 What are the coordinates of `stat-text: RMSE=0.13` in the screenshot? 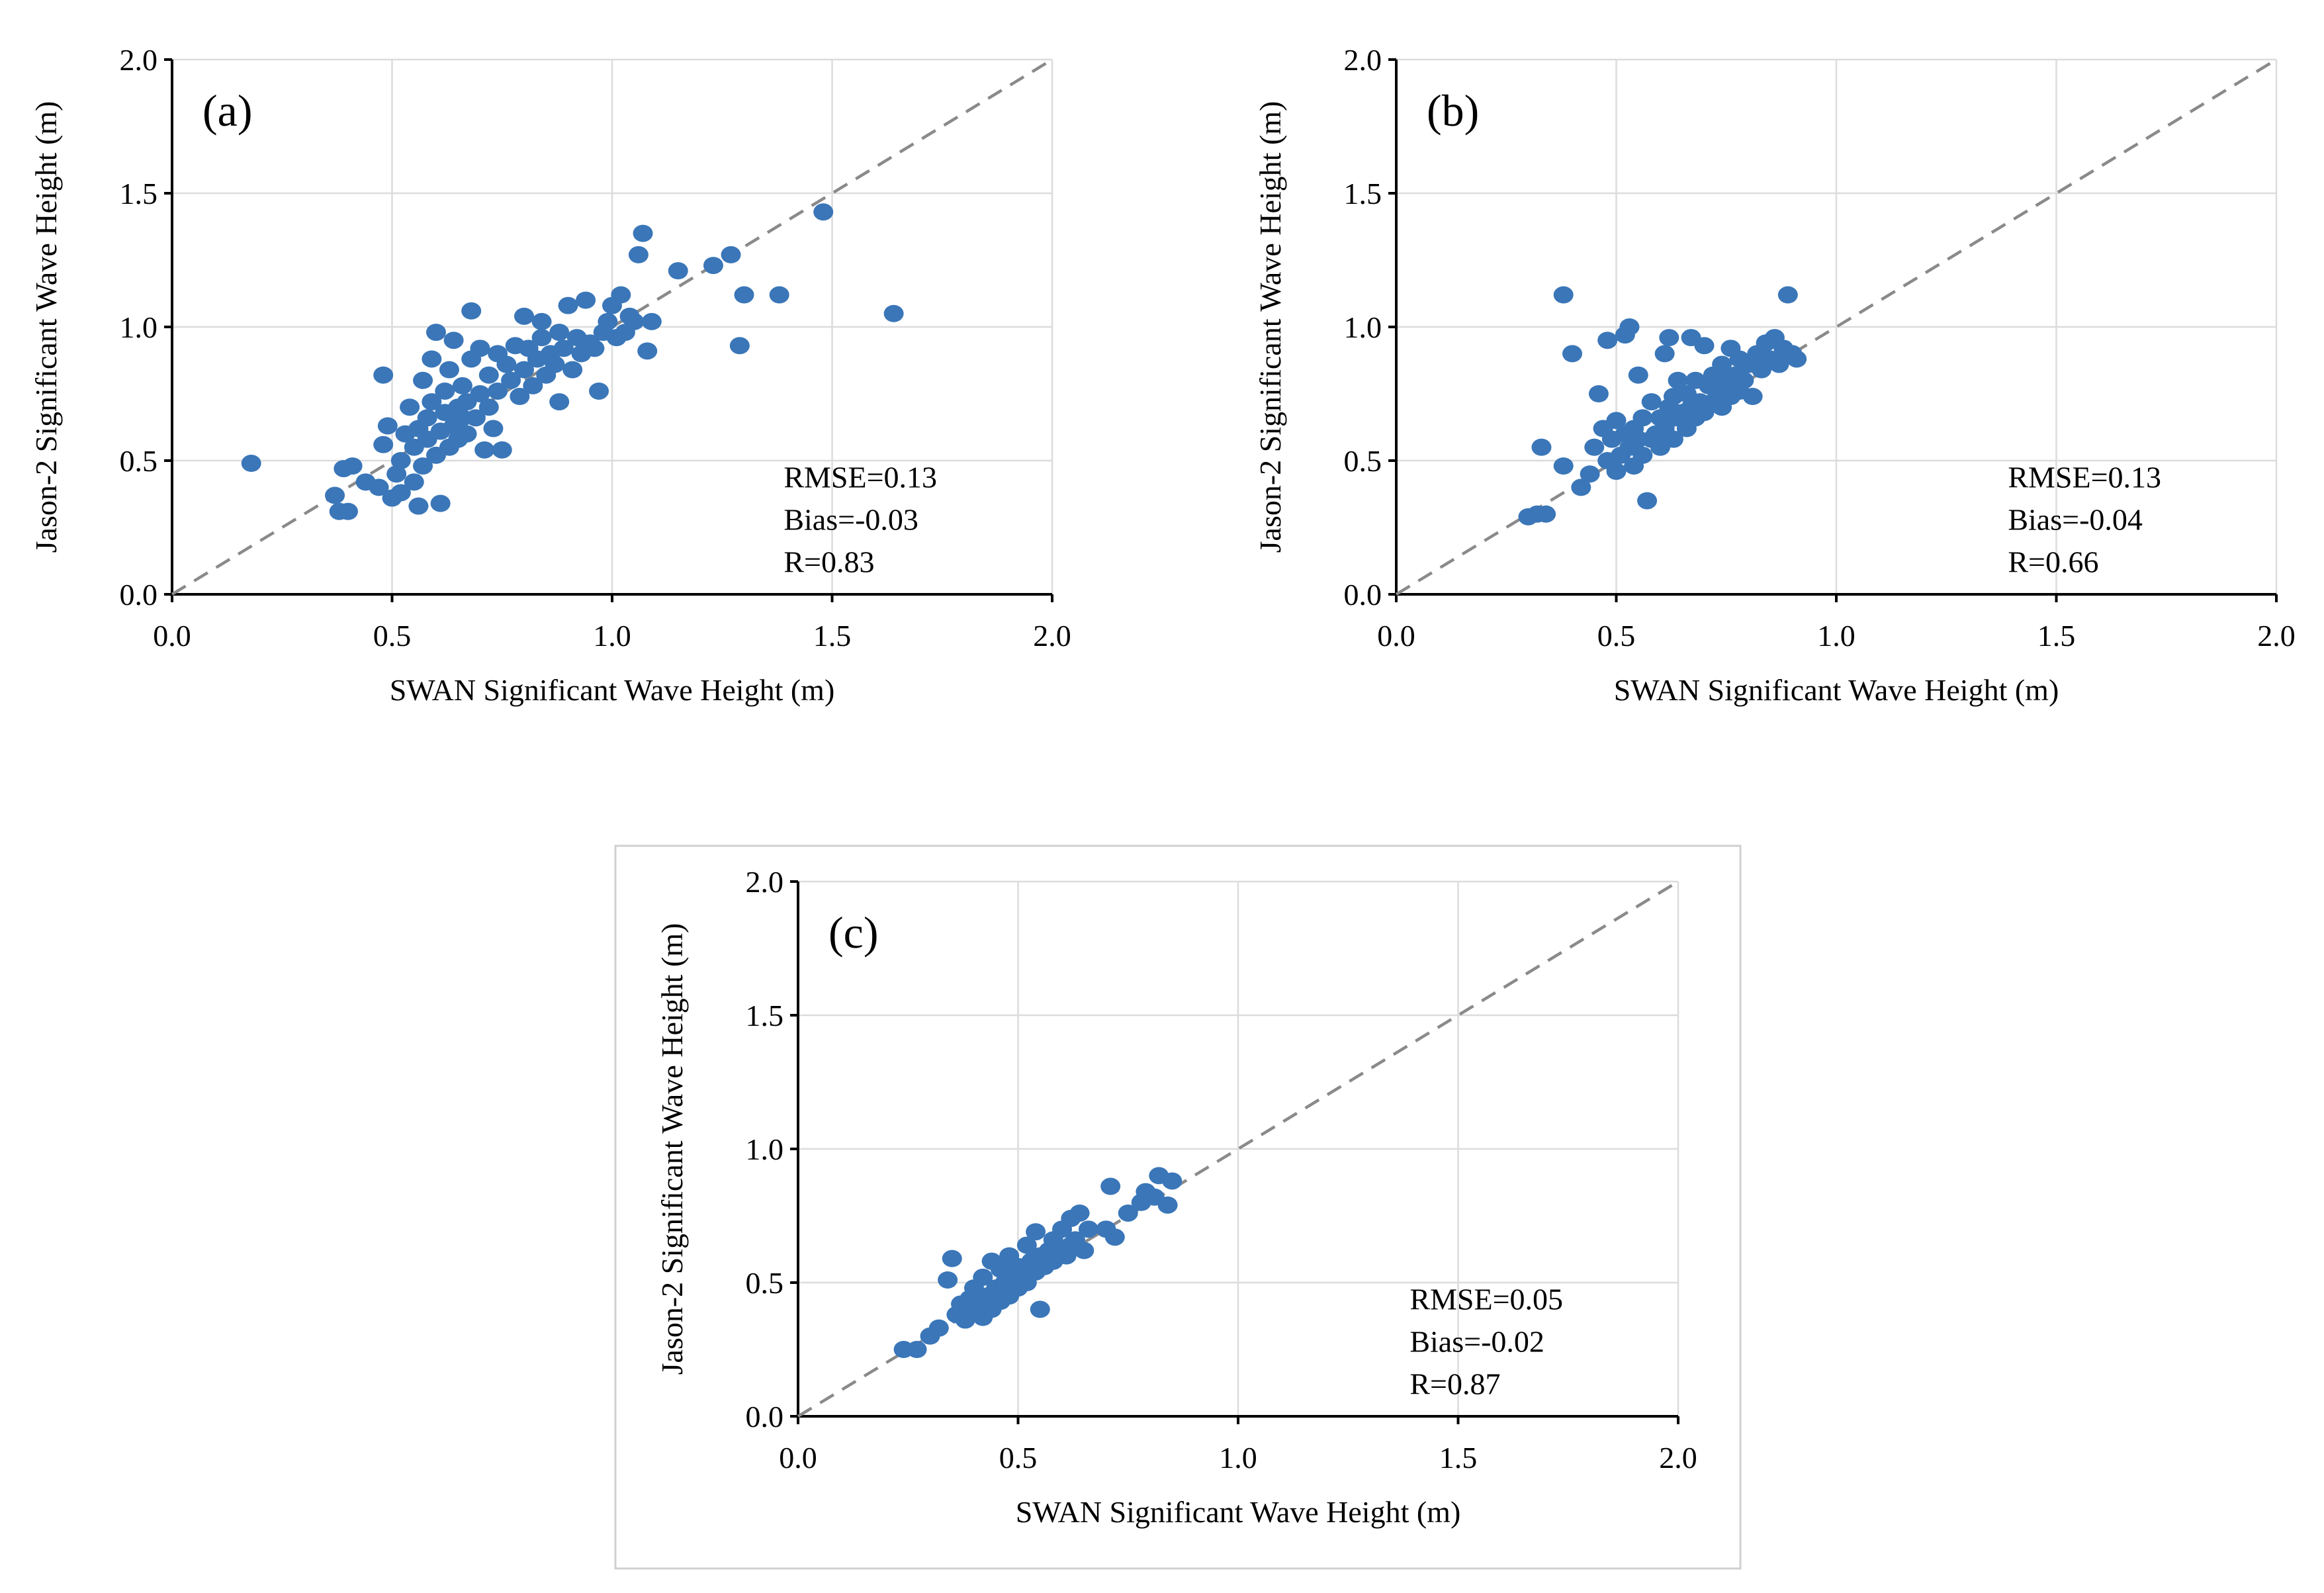 It's located at (860, 477).